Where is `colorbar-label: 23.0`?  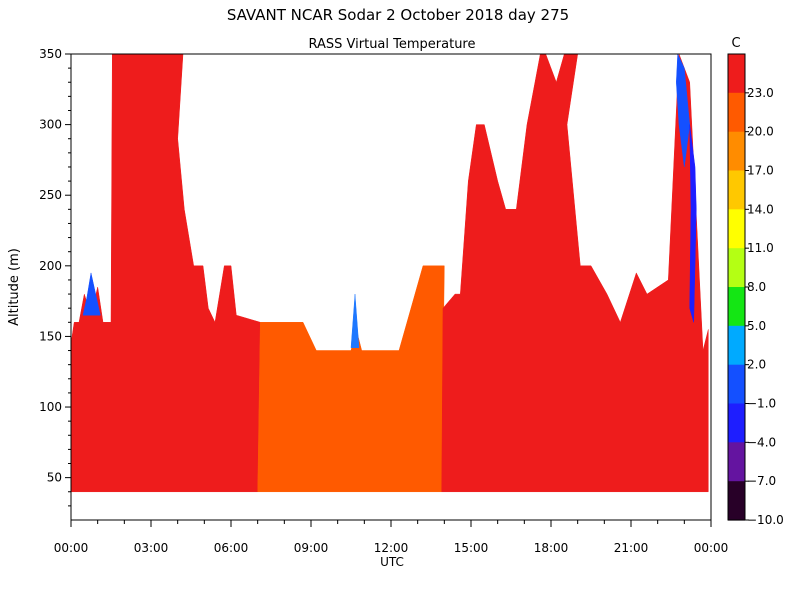 colorbar-label: 23.0 is located at coordinates (760, 93).